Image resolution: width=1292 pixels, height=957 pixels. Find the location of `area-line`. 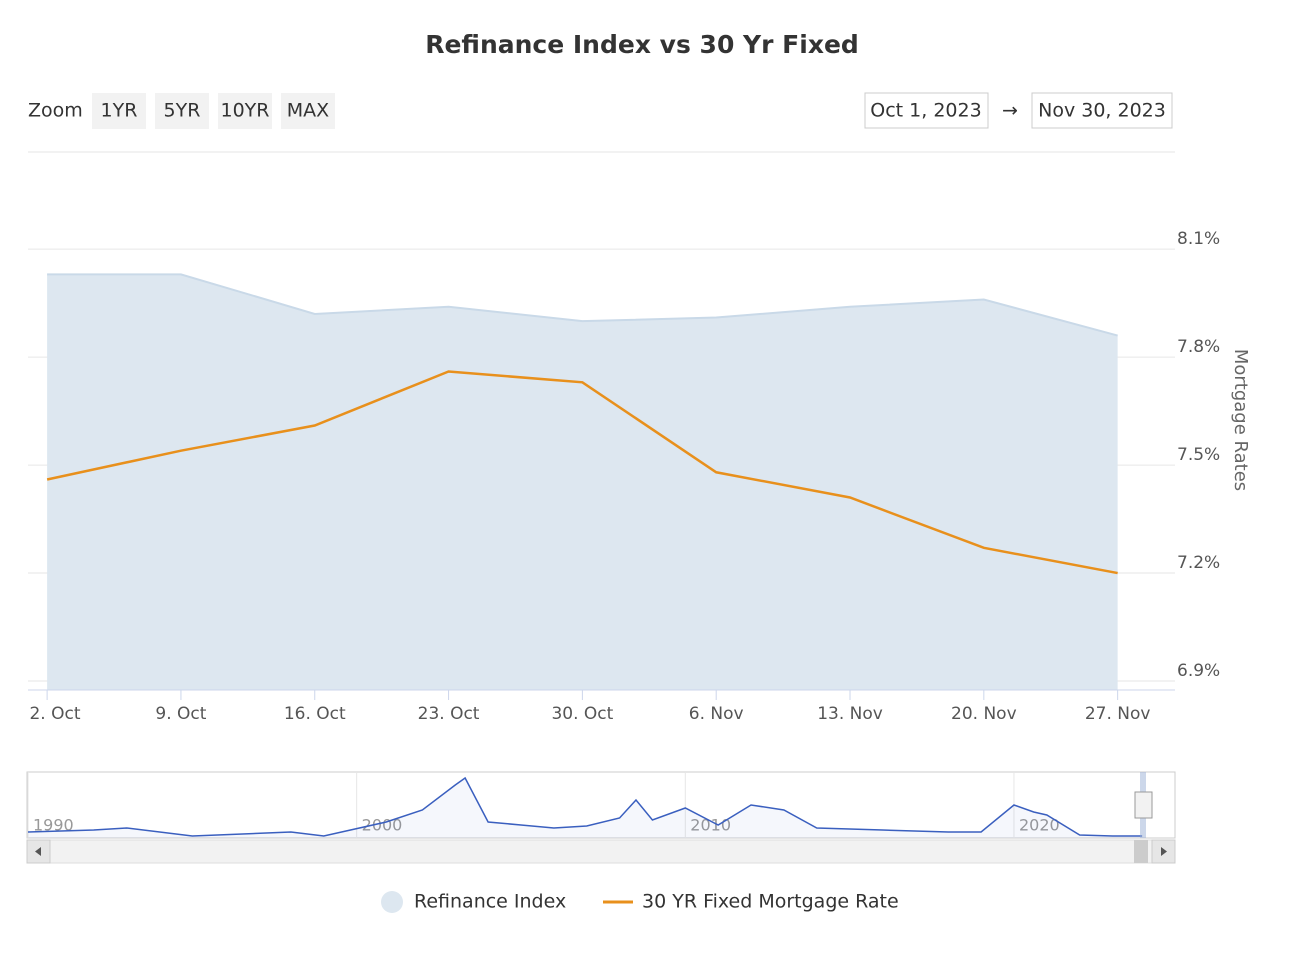

area-line is located at coordinates (582, 305).